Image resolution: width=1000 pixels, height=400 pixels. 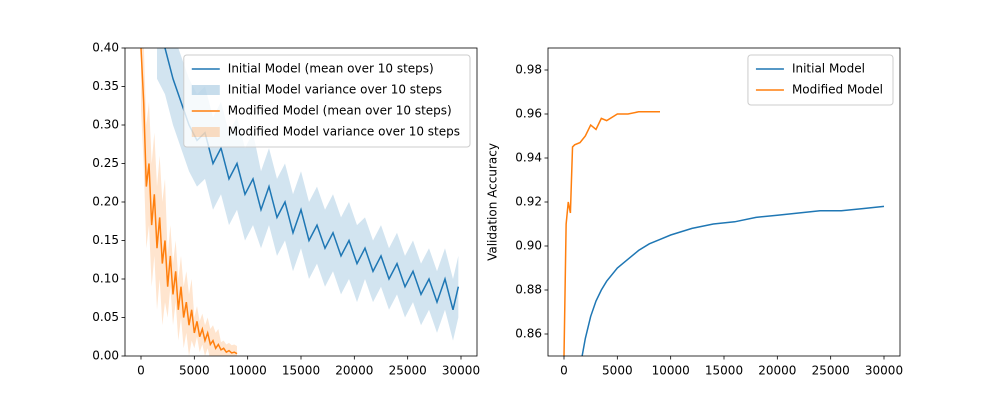 What do you see at coordinates (105, 317) in the screenshot?
I see `y-tick-label: 0.05` at bounding box center [105, 317].